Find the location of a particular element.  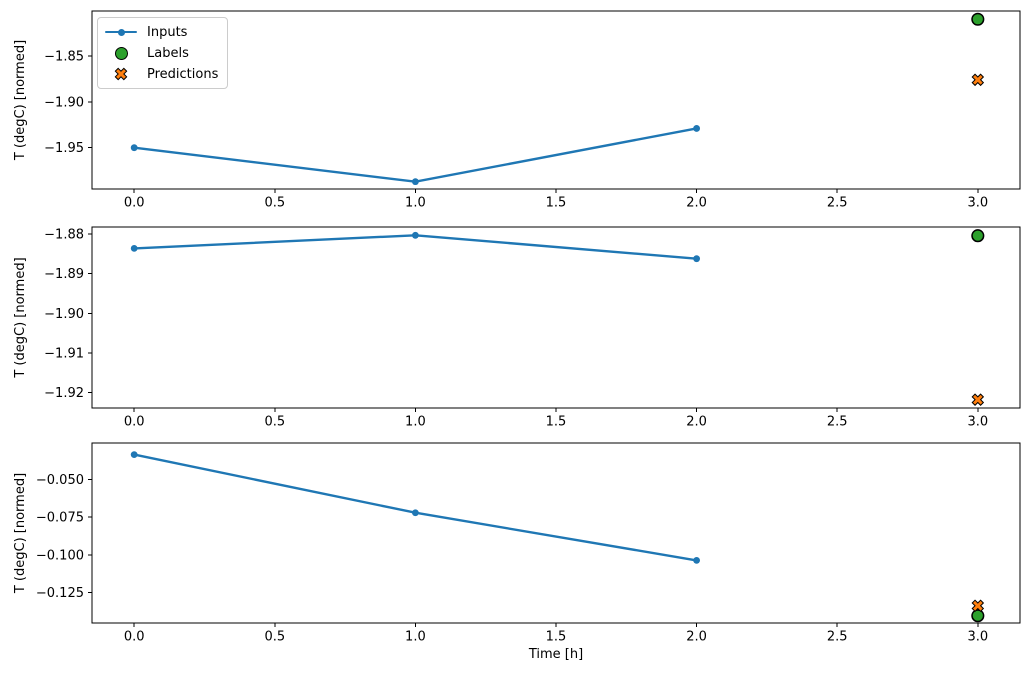

legend-label-predictions: Predictions is located at coordinates (183, 74).